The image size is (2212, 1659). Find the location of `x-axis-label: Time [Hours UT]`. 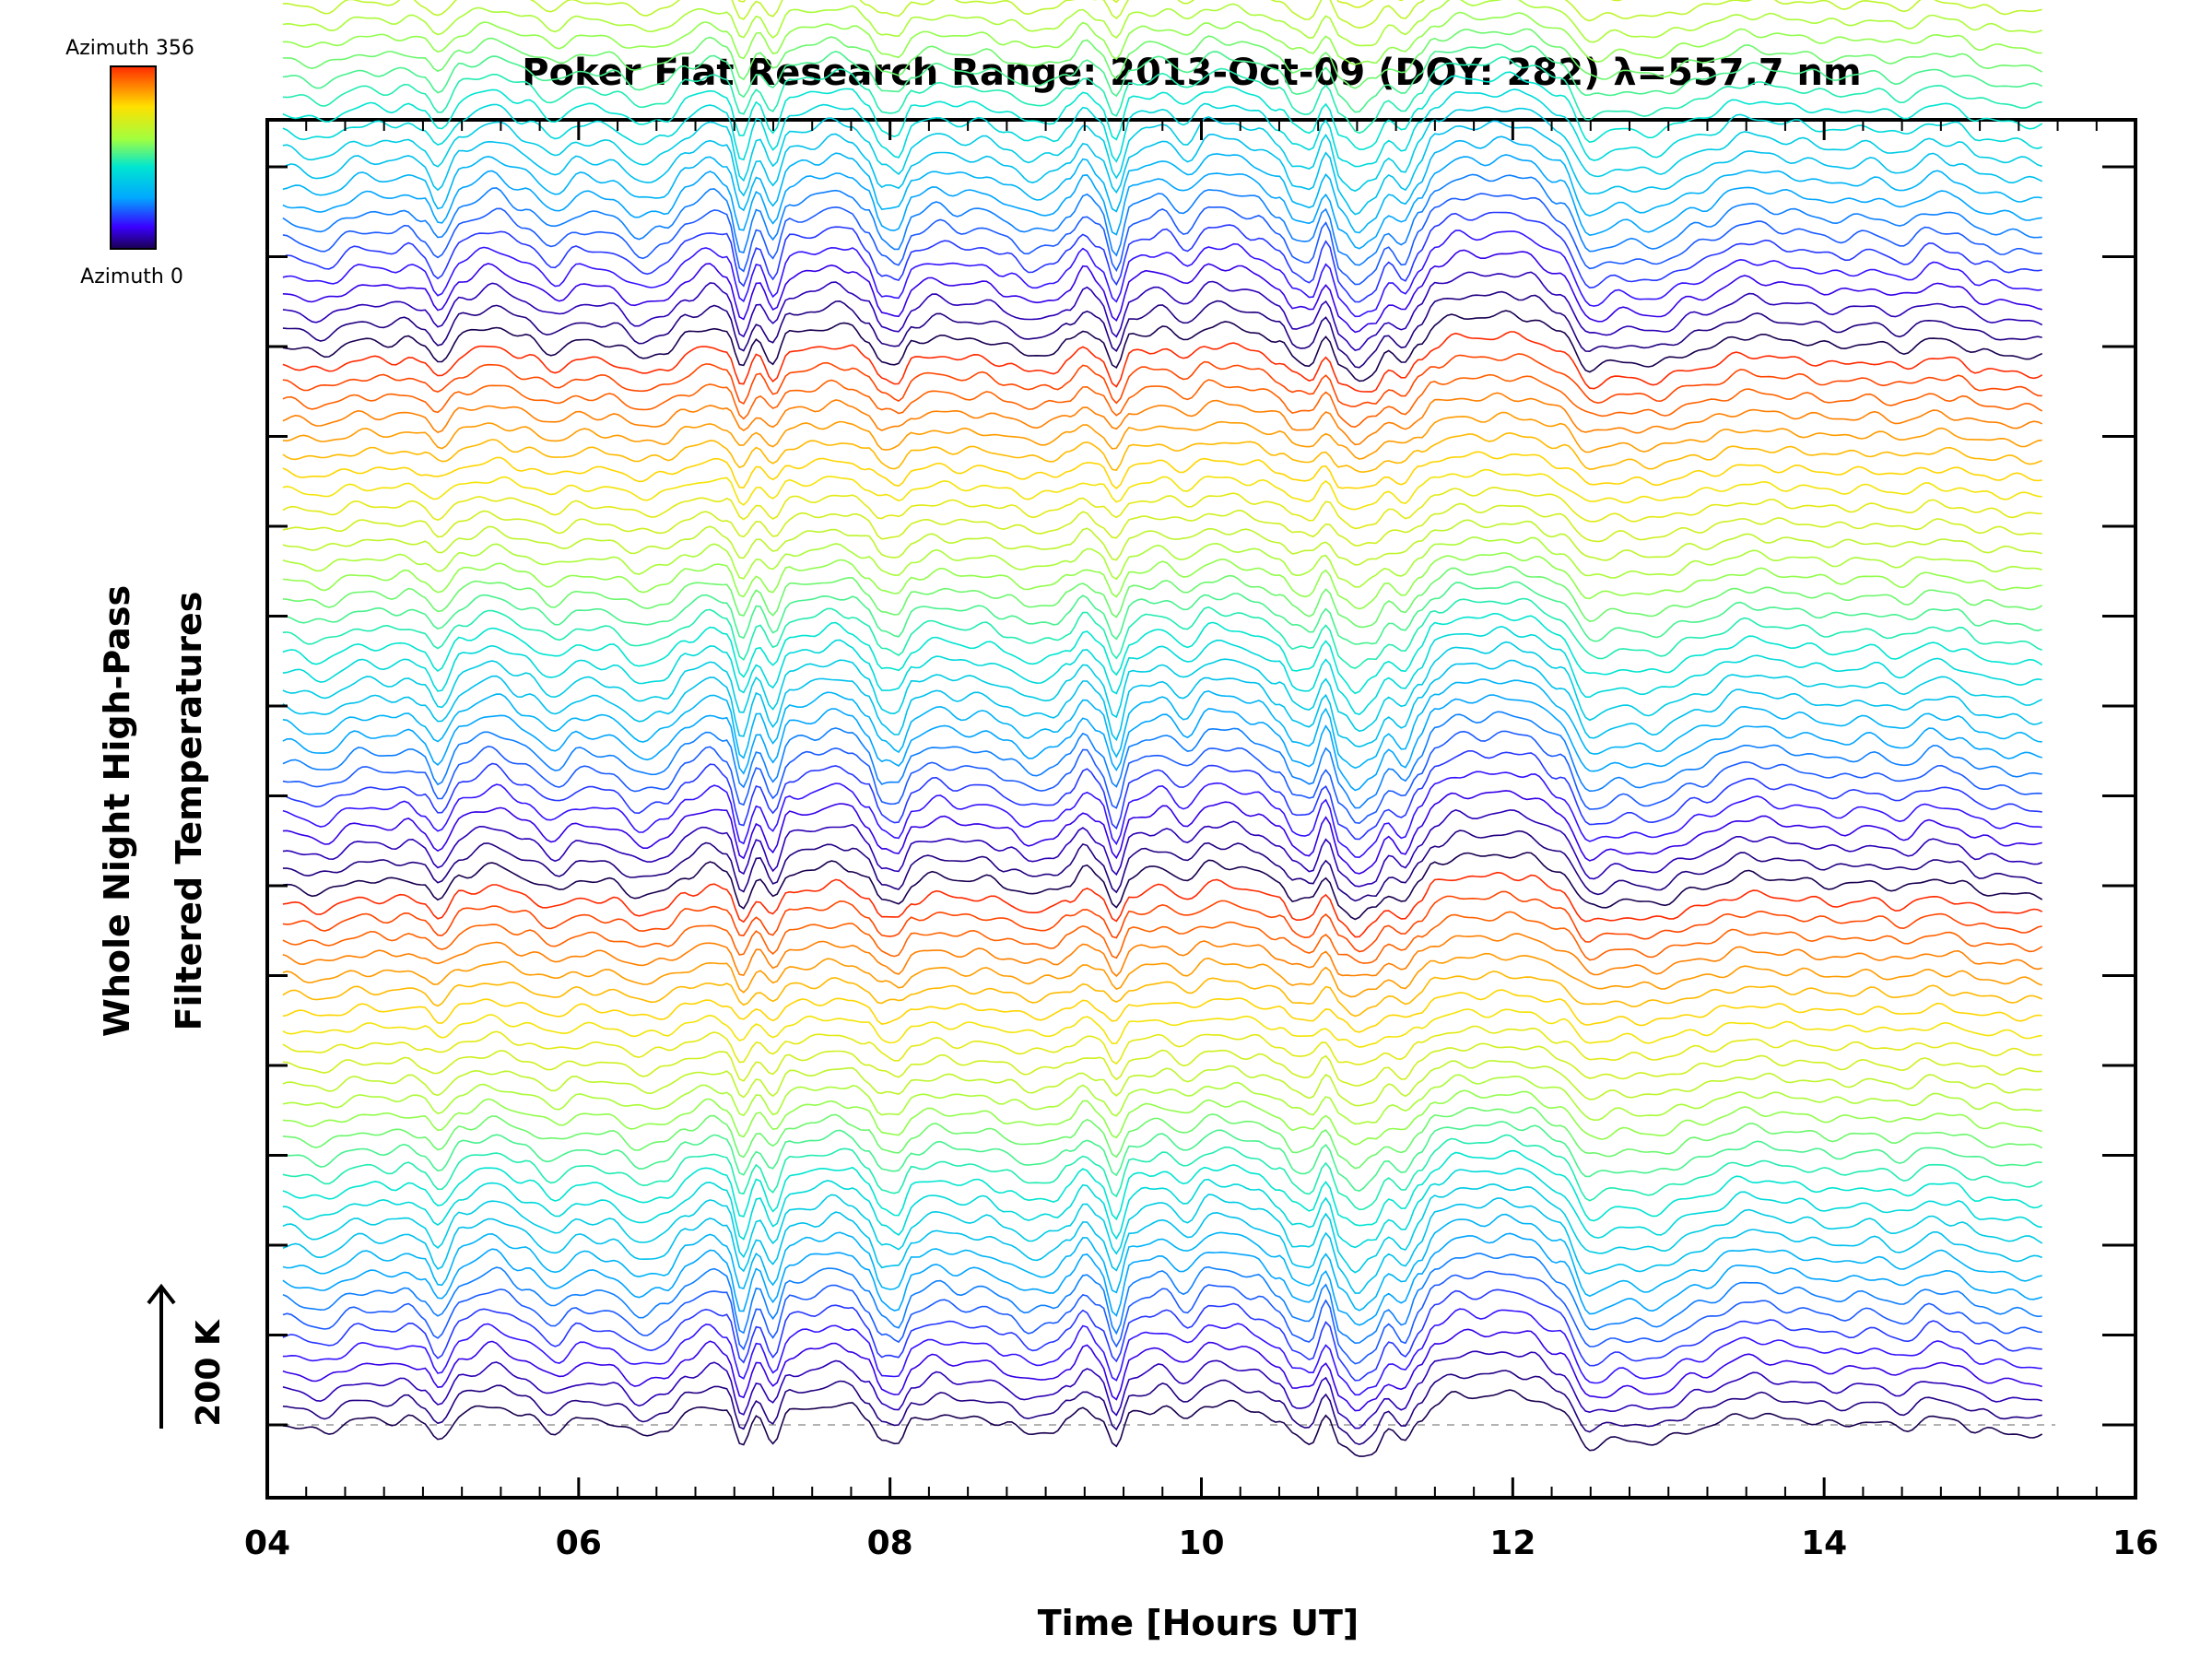

x-axis-label: Time [Hours UT] is located at coordinates (1198, 1623).